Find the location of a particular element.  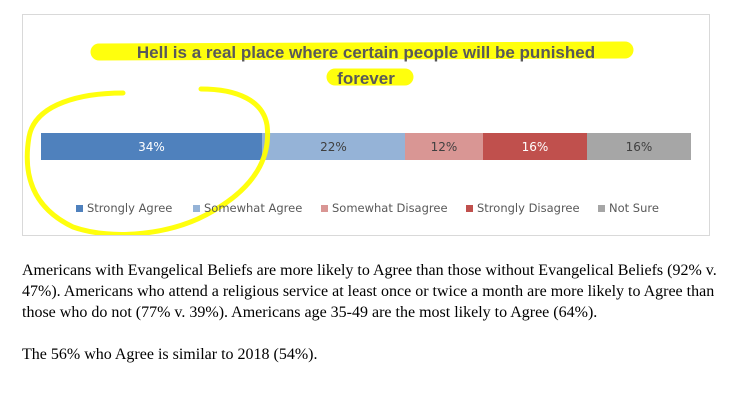

legend-swatch-strongly-disagree is located at coordinates (469, 208).